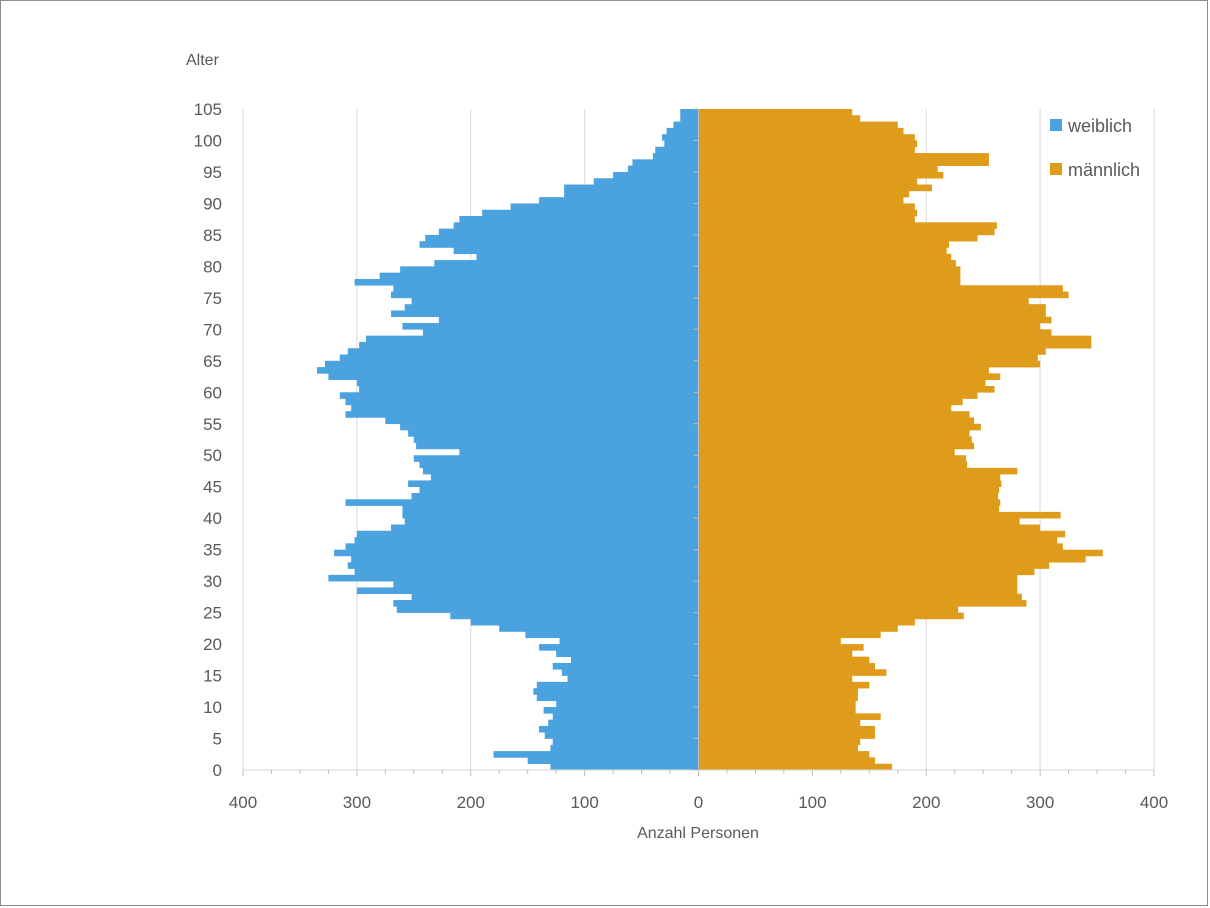 Image resolution: width=1210 pixels, height=908 pixels. What do you see at coordinates (1056, 125) in the screenshot?
I see `legend-swatch-weiblich` at bounding box center [1056, 125].